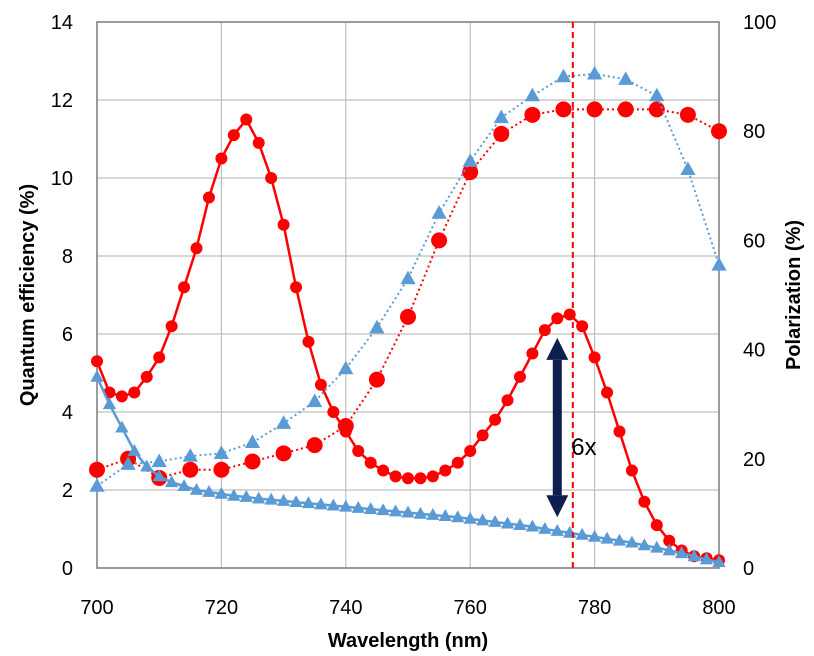  Describe the element at coordinates (759, 296) in the screenshot. I see `y-right-tick-labels: 0 20 40 60 80 100` at that location.